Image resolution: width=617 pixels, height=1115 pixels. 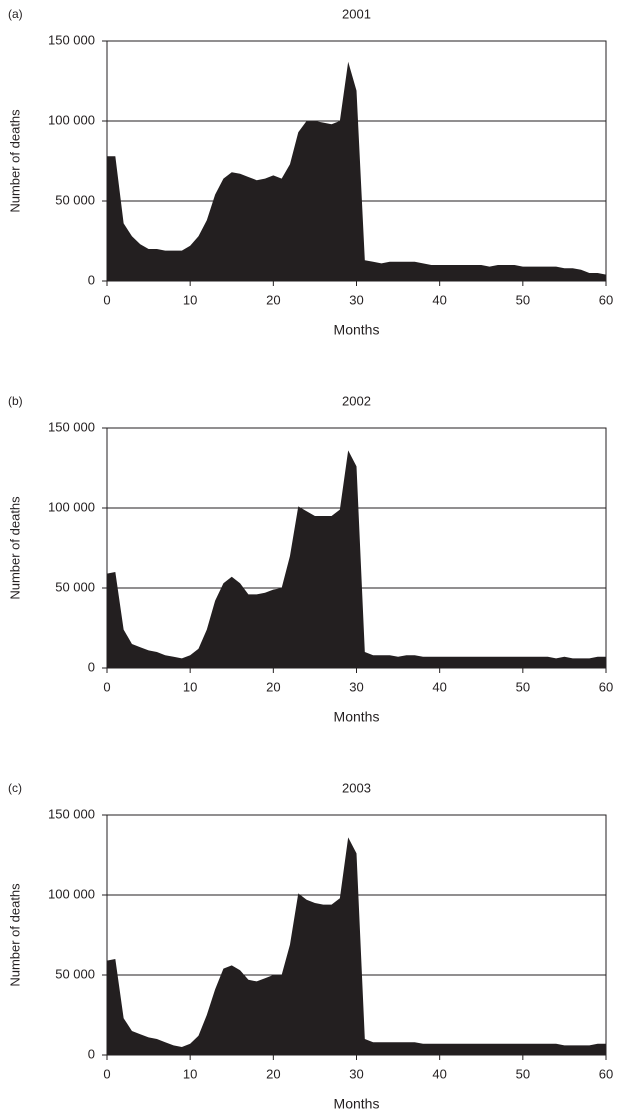 What do you see at coordinates (15, 14) in the screenshot?
I see `panel-label: (a)` at bounding box center [15, 14].